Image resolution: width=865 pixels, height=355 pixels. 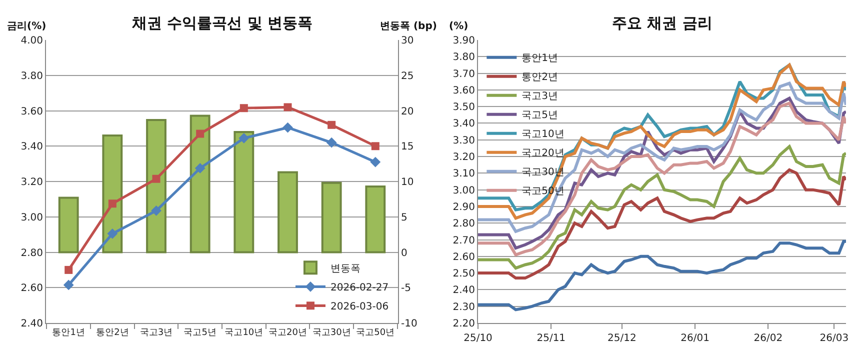 What do you see at coordinates (463, 274) in the screenshot?
I see `y-tick-label: 2.50` at bounding box center [463, 274].